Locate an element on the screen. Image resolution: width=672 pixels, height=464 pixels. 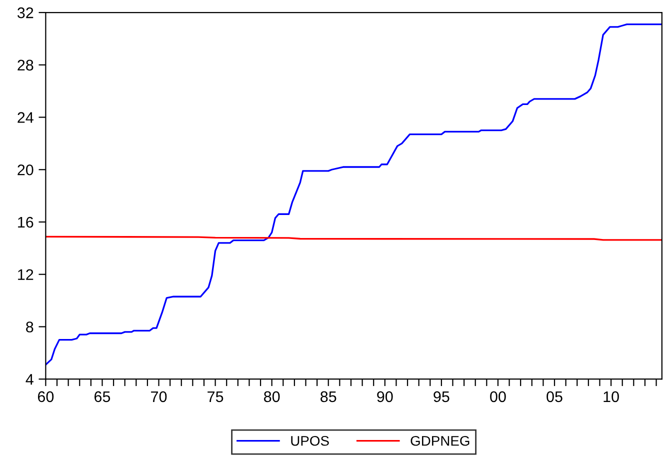
y-tick-label: 24 is located at coordinates (26, 117).